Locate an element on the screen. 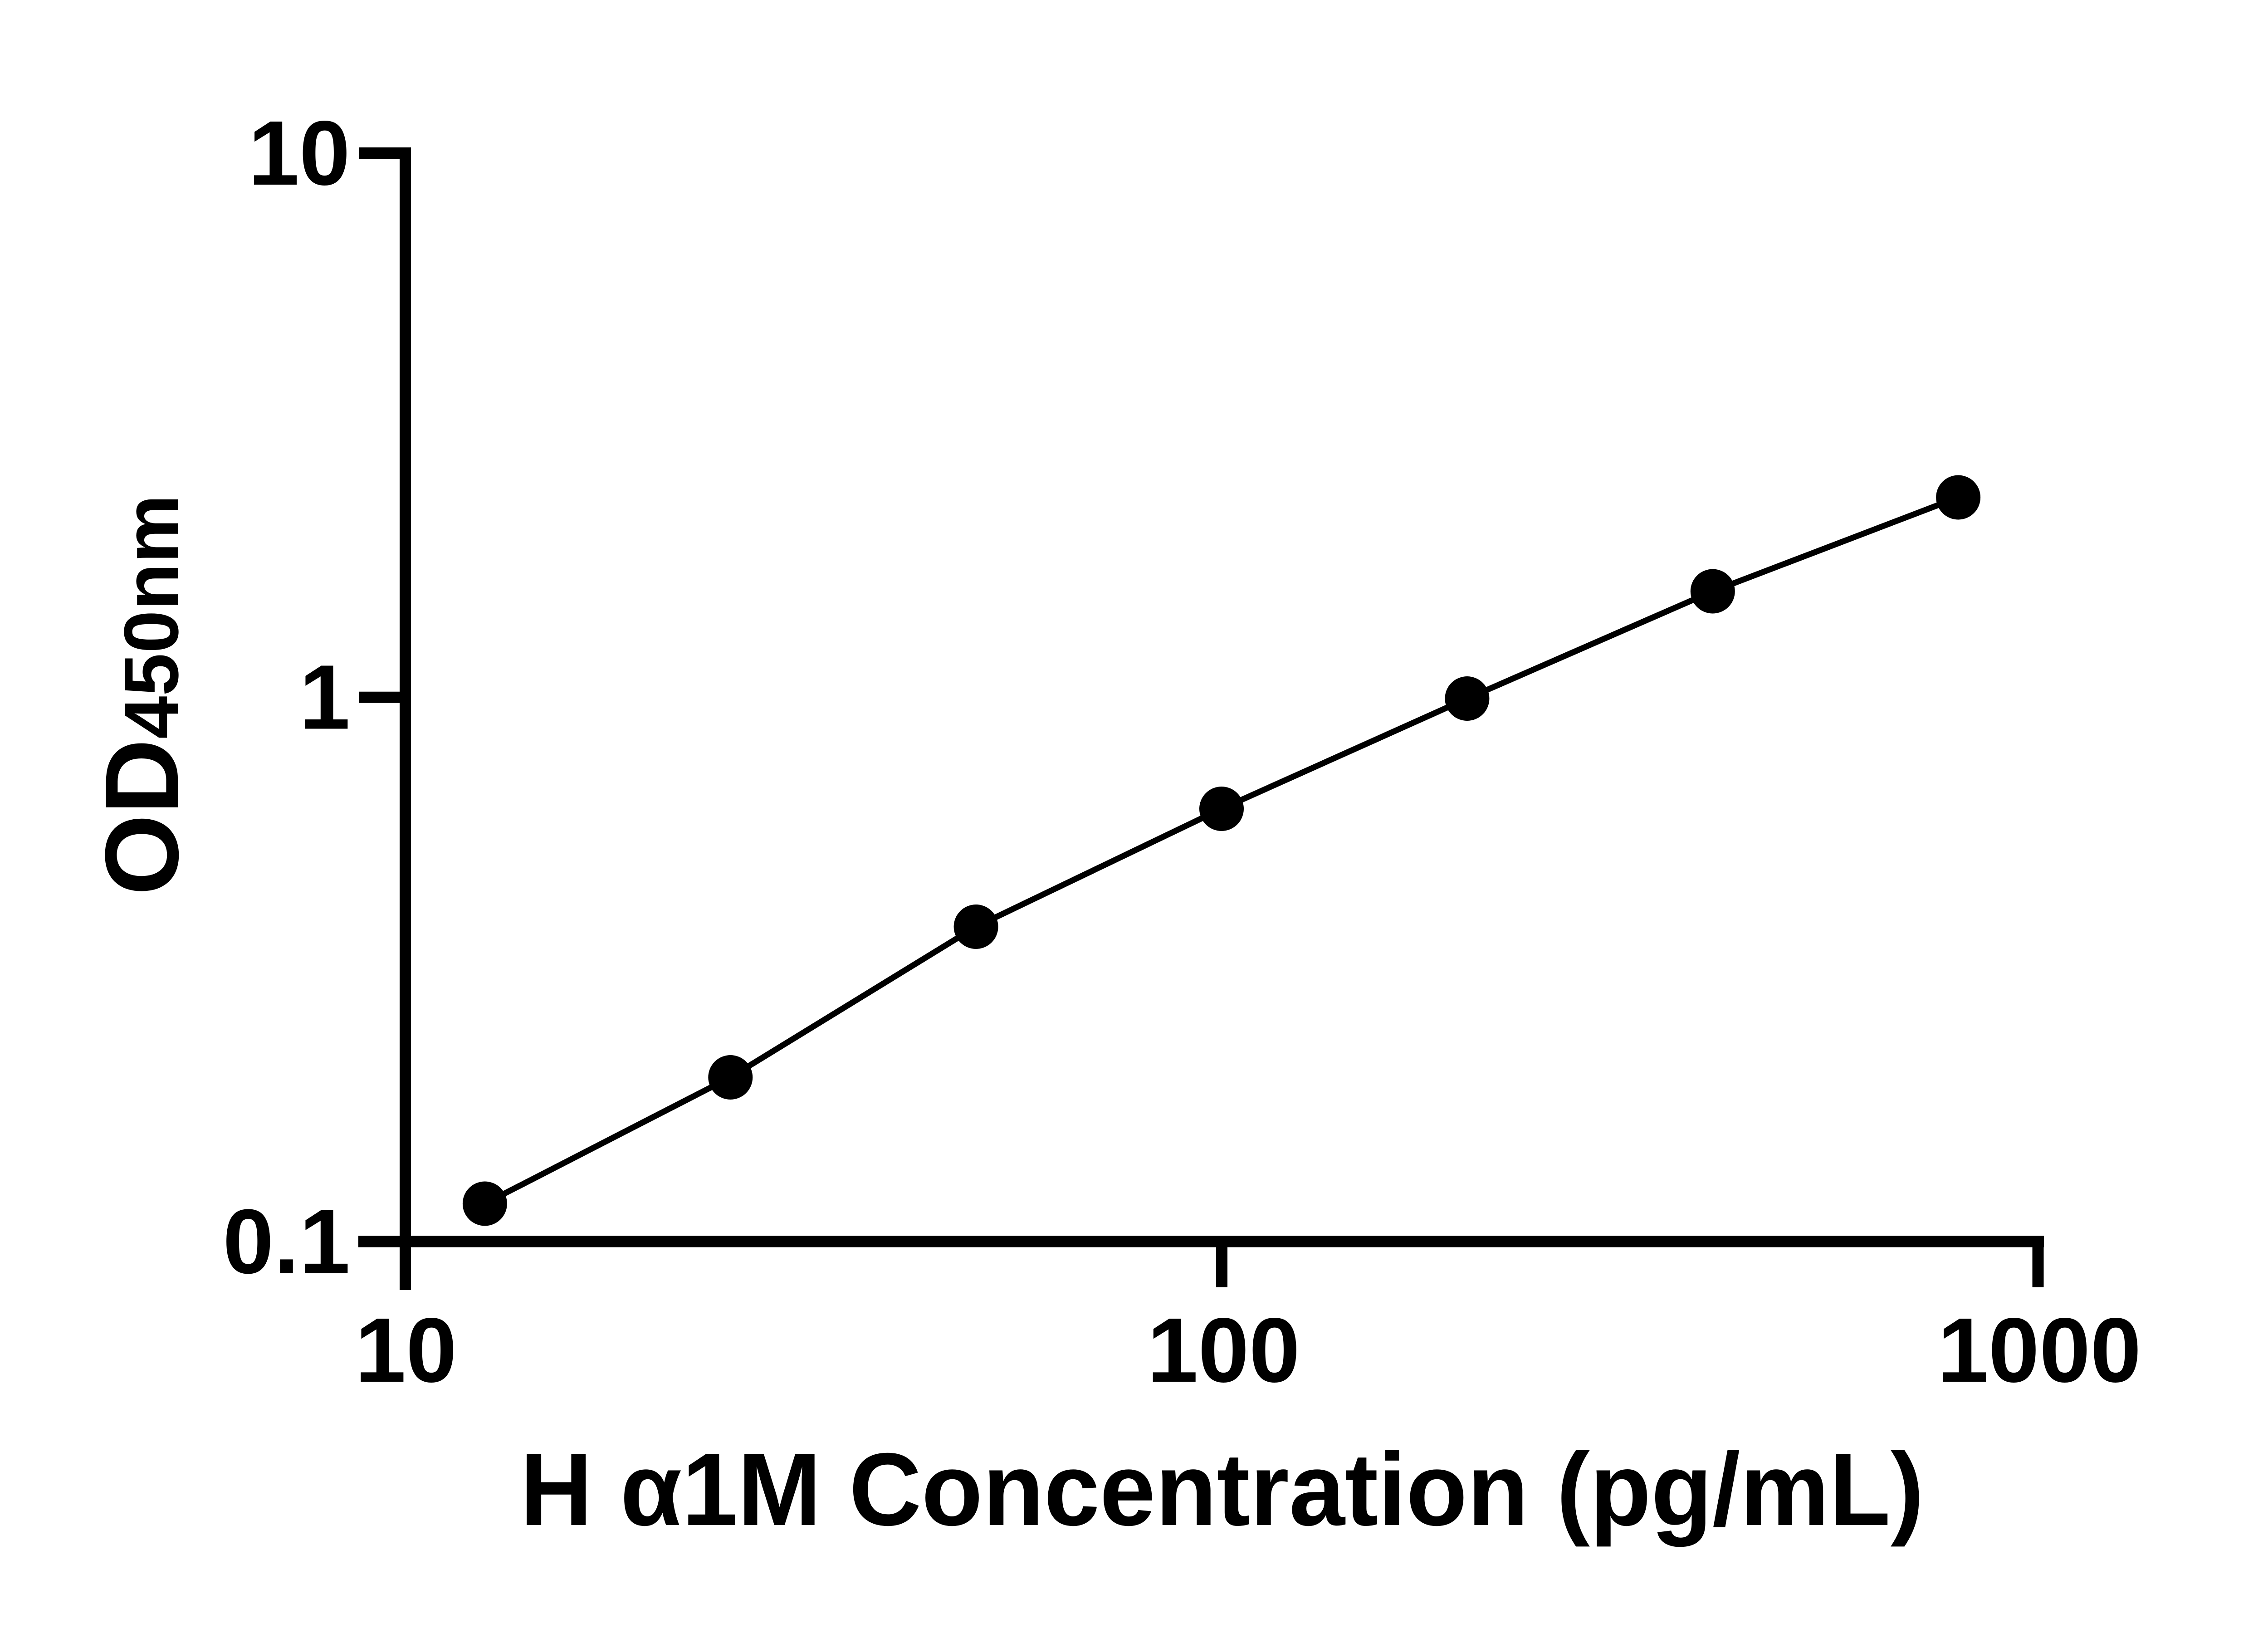 This screenshot has height=1633, width=2268. svg-text: H α1M Concentration (pg/mL) is located at coordinates (1222, 1489).